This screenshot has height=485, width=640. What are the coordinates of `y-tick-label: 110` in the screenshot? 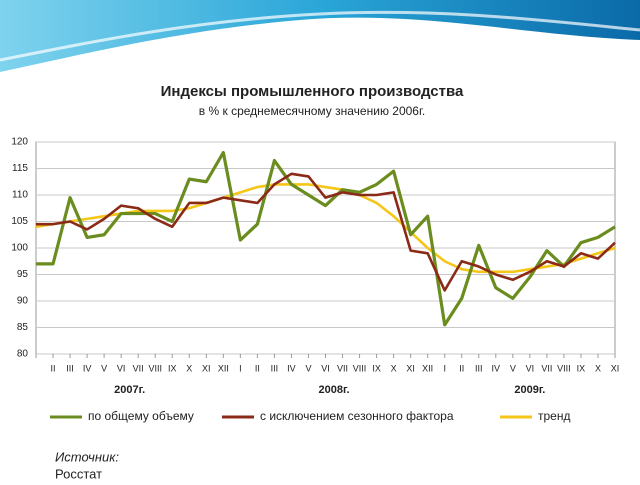 It's located at (20, 195).